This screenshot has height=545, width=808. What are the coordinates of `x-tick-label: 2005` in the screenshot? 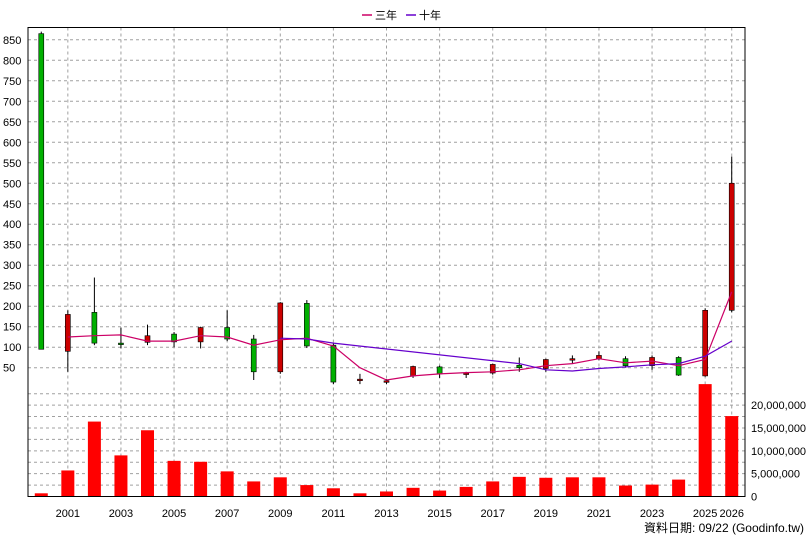 It's located at (174, 514).